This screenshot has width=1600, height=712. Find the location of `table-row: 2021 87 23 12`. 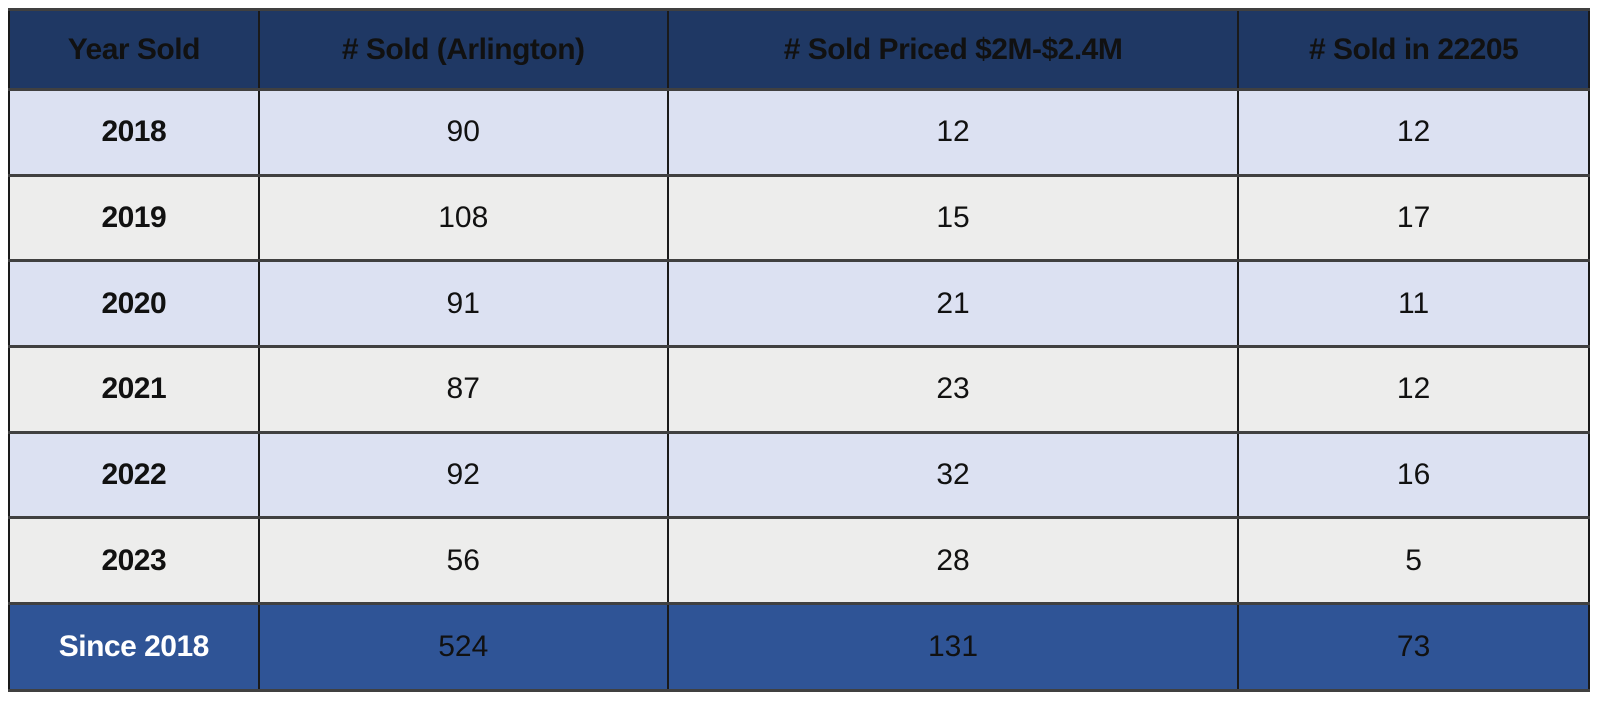

table-row: 2021 87 23 12 is located at coordinates (799, 389).